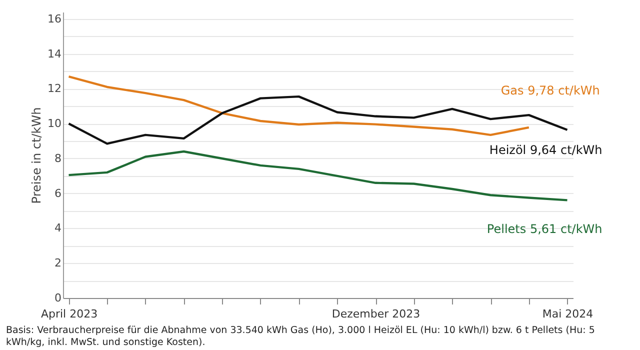  Describe the element at coordinates (58, 263) in the screenshot. I see `y-tick-label: 2` at that location.